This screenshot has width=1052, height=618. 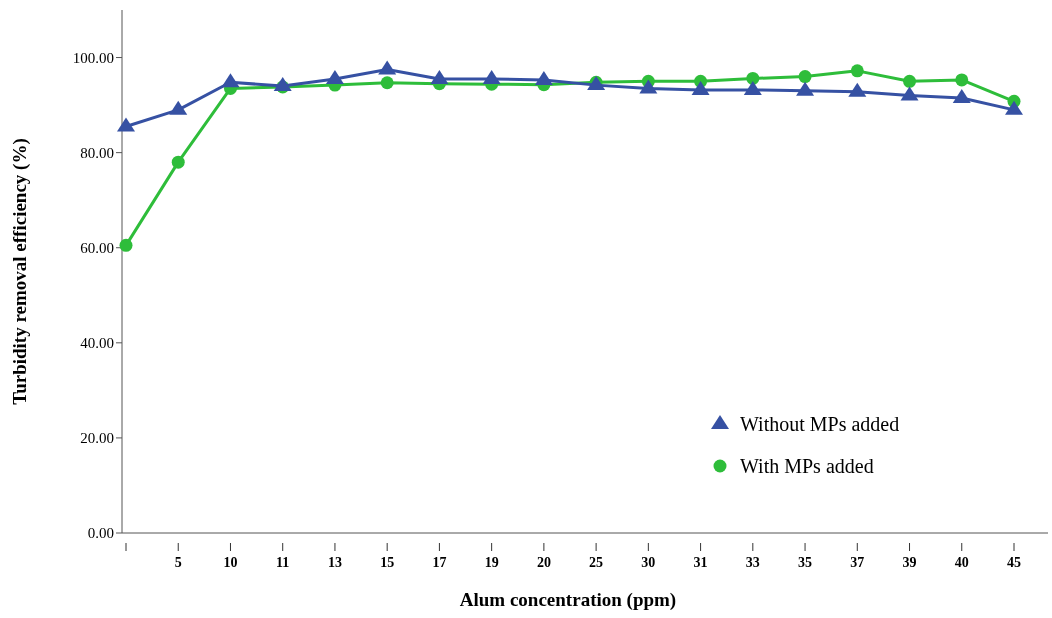 What do you see at coordinates (334, 562) in the screenshot?
I see `x-tick-label: 13` at bounding box center [334, 562].